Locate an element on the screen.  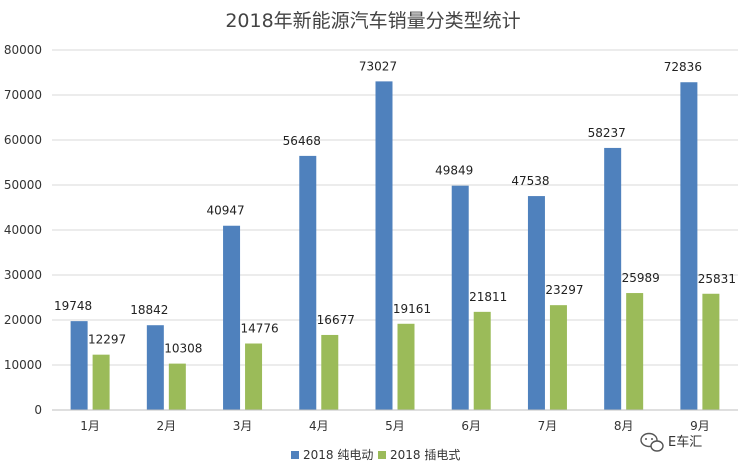
y-tick-label: 80000 is located at coordinates (23, 50).